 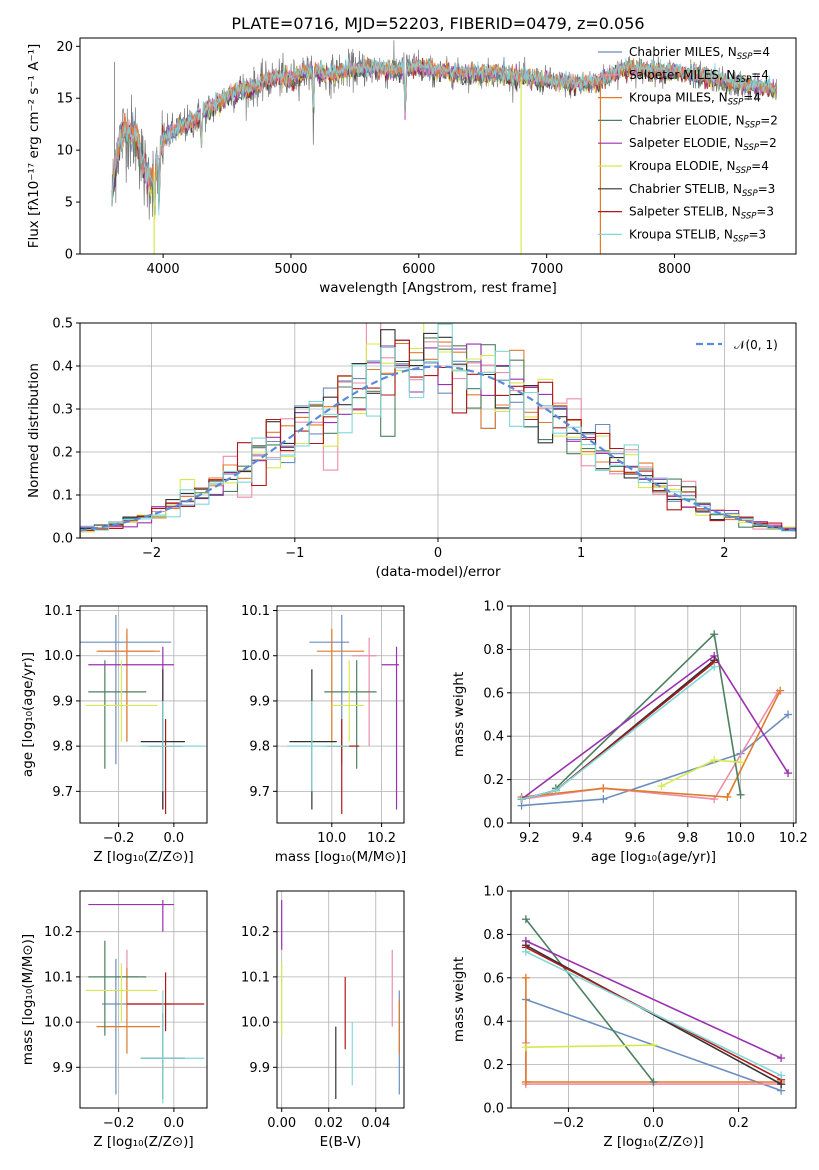 I want to click on age_vs_Z-plot-area, so click(x=142, y=714).